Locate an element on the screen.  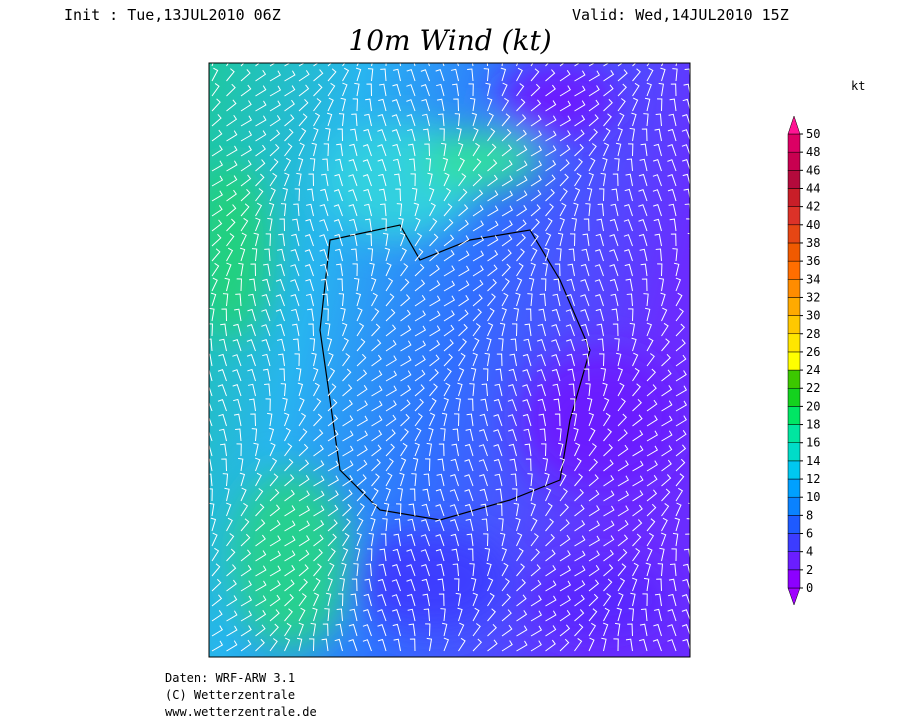
colorbar-over is located at coordinates (794, 125).